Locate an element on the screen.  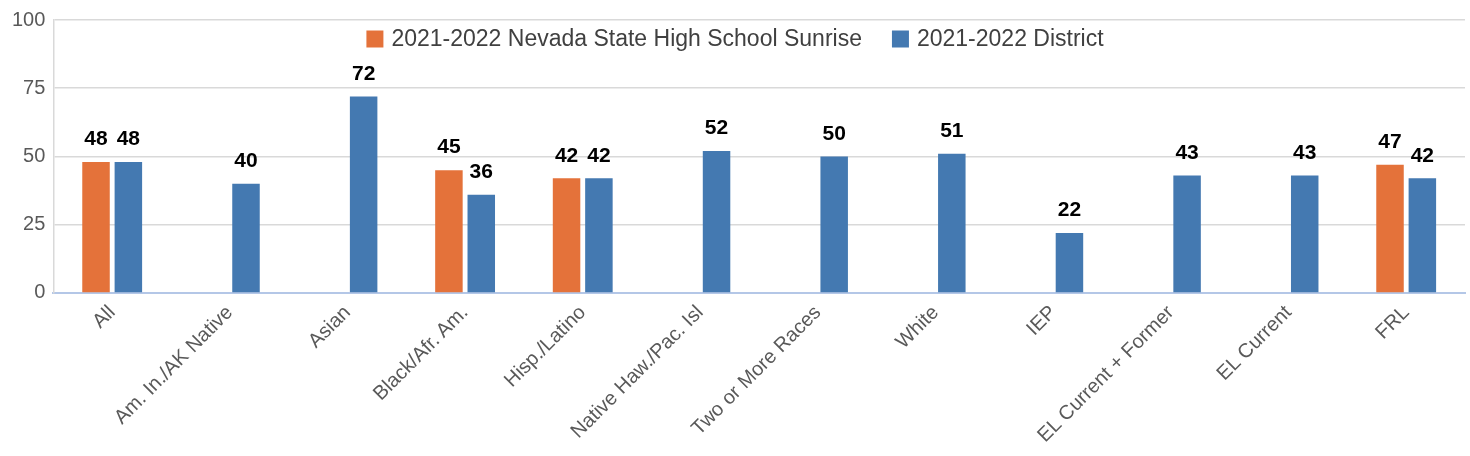
y-tick-label: 75 is located at coordinates (34, 86).